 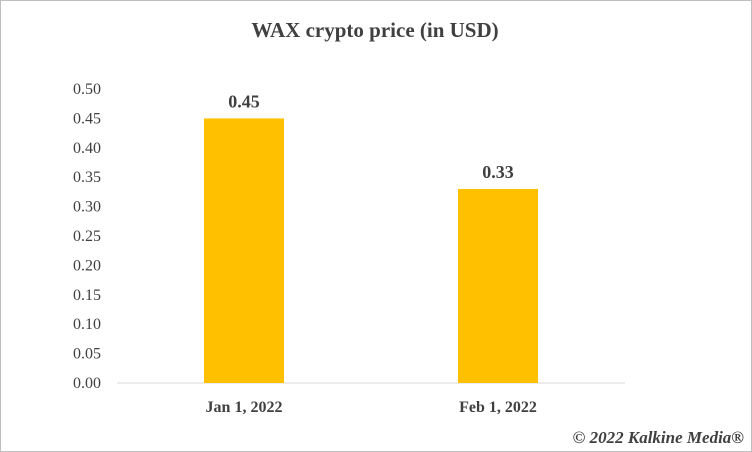 What do you see at coordinates (371, 136) in the screenshot?
I see `data-labels: 0.45 0.33` at bounding box center [371, 136].